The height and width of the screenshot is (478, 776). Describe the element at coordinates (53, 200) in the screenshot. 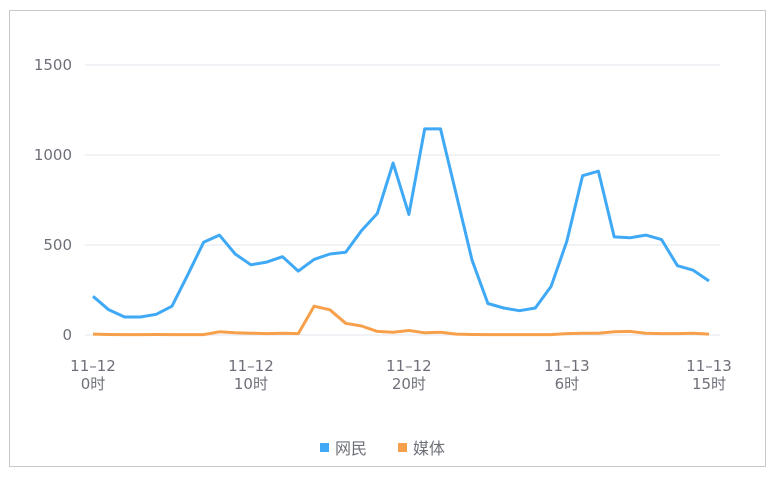

I see `y-axis-tick-labels: 0 500 1000 1500` at that location.